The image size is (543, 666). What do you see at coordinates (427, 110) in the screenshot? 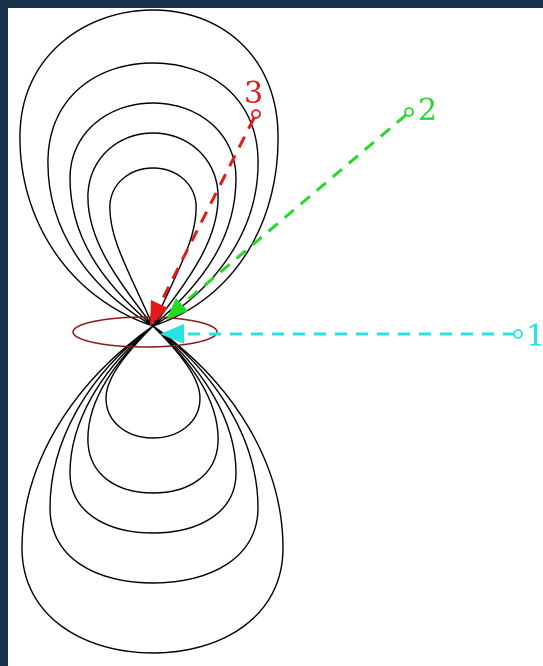
I see `marker-label-2: 2` at bounding box center [427, 110].